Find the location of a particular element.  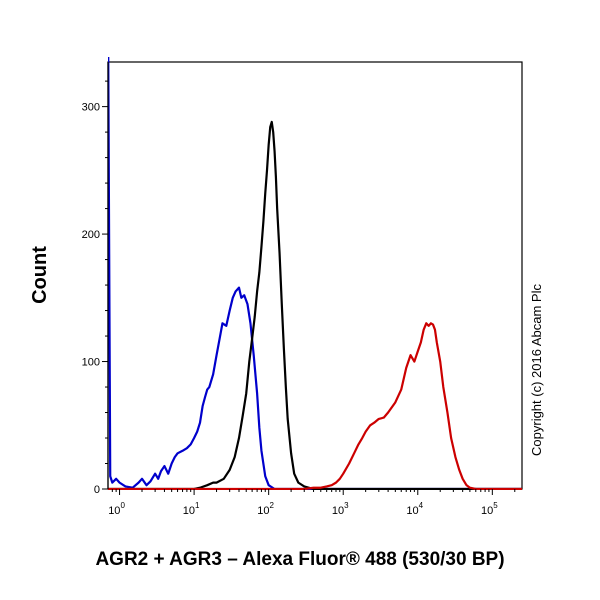

copyright-text: Copyright (c) 2016 Abcam Plc is located at coordinates (536, 370).